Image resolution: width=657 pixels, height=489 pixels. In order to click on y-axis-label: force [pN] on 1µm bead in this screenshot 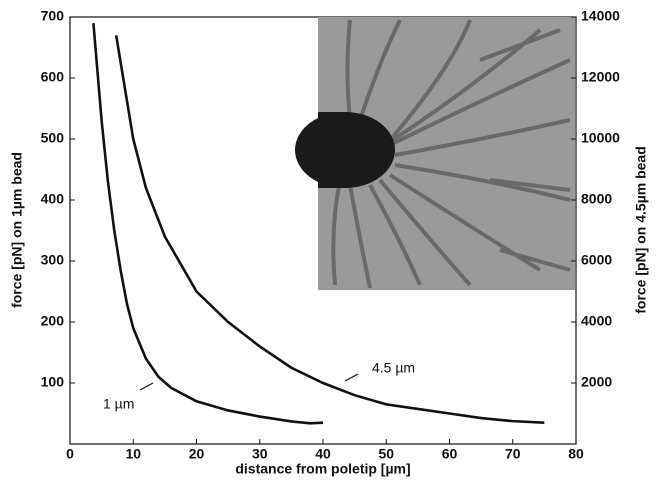, I will do `click(17, 230)`.